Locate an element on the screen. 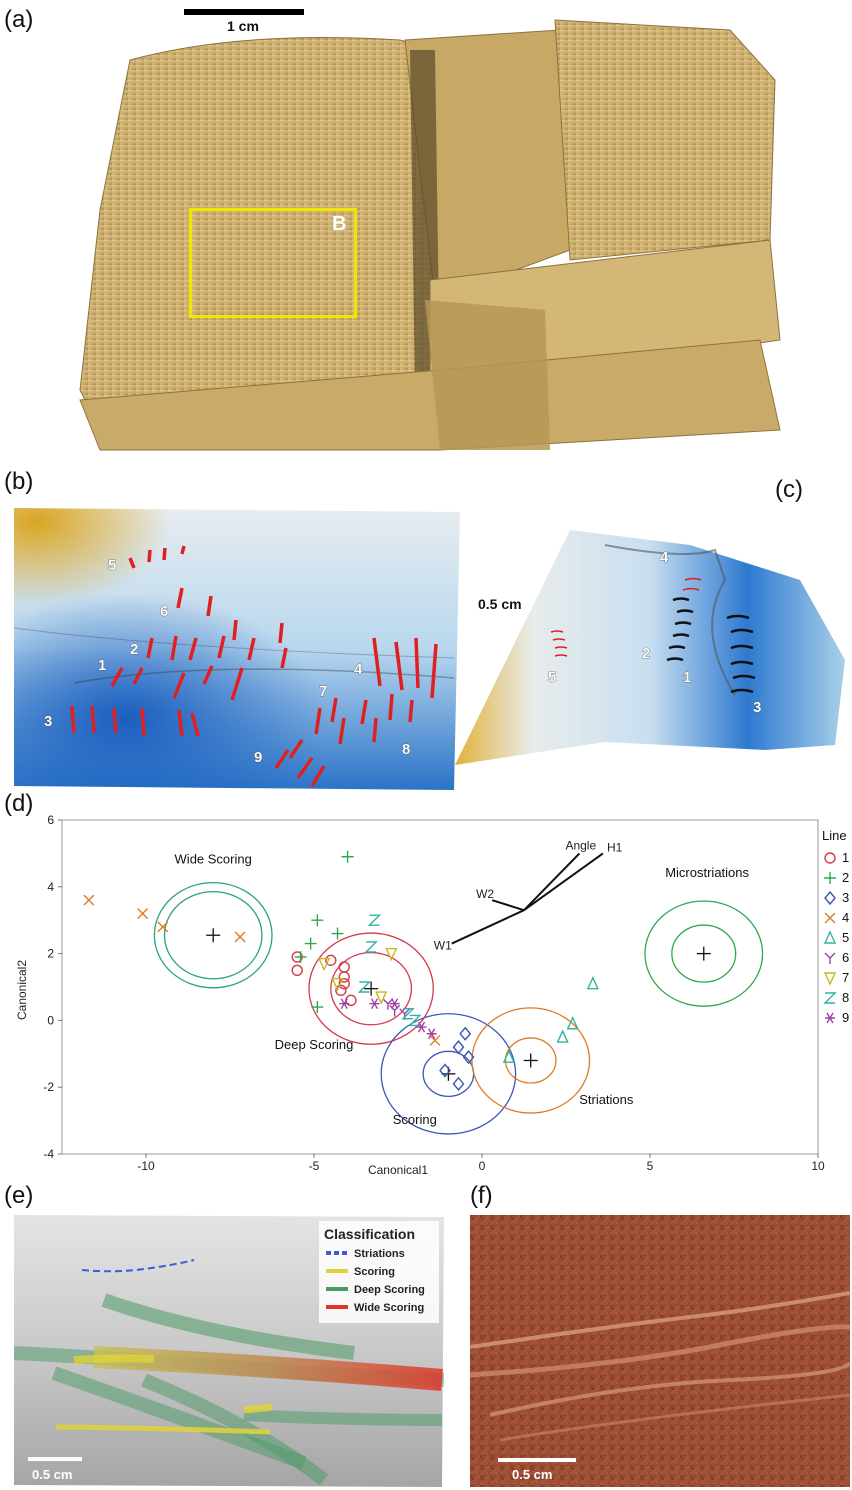  panel-a-box-label: B is located at coordinates (339, 224).